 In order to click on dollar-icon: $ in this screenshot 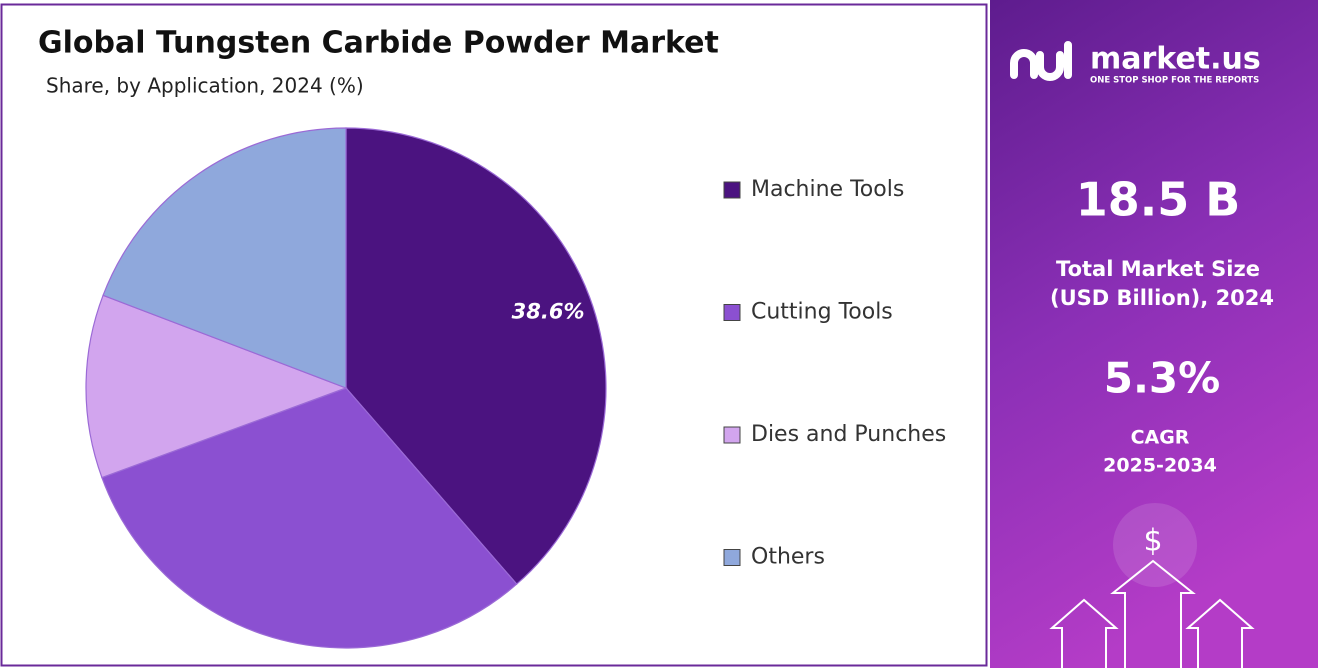, I will do `click(1152, 541)`.